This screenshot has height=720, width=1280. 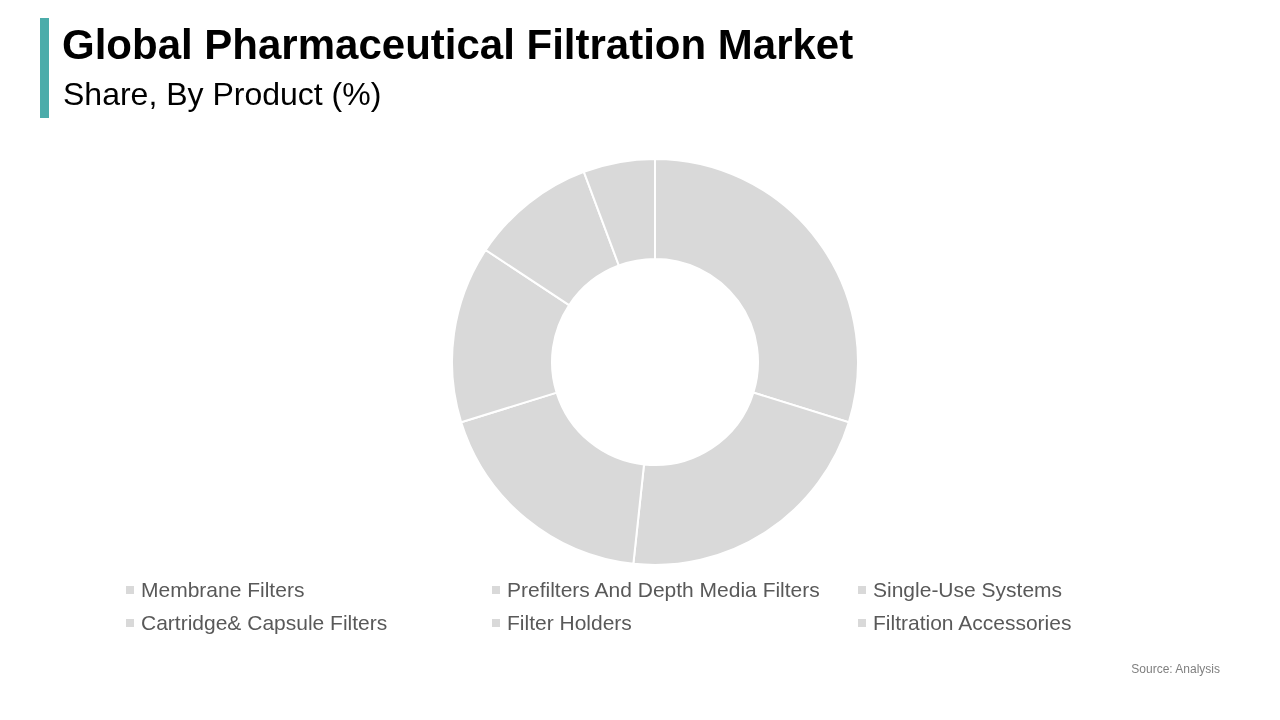 What do you see at coordinates (264, 622) in the screenshot?
I see `legend-label: Cartridge& Capsule Filters` at bounding box center [264, 622].